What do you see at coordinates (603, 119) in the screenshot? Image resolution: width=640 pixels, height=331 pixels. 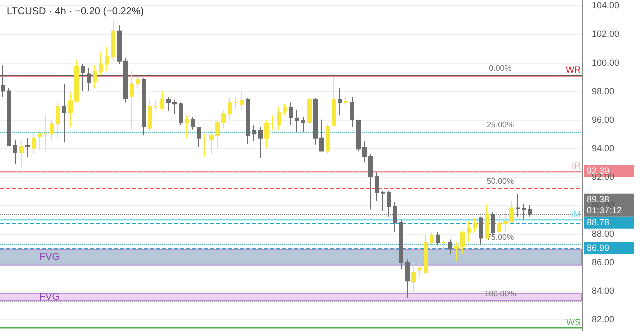 I see `y-tick-label: 96.00` at bounding box center [603, 119].